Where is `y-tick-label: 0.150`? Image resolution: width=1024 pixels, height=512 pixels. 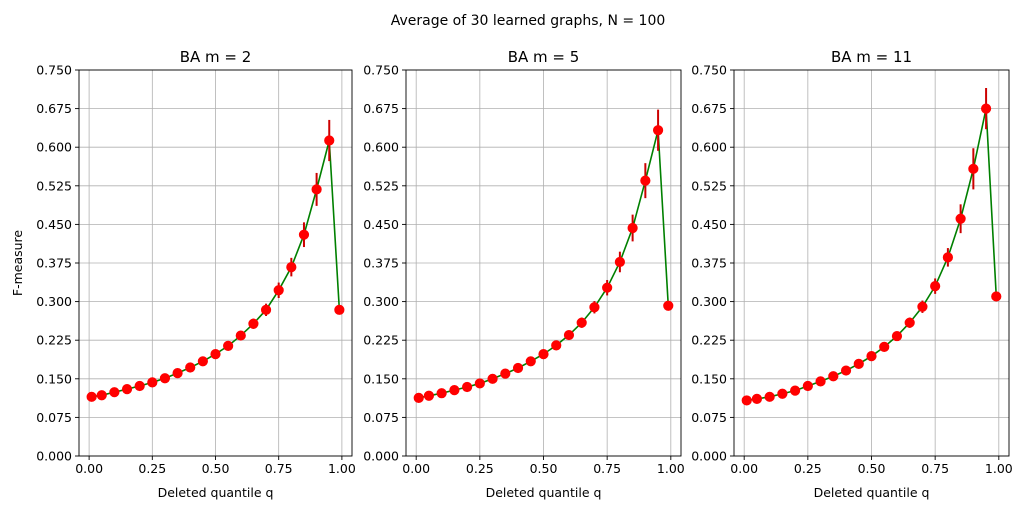
y-tick-label: 0.150 is located at coordinates (709, 378).